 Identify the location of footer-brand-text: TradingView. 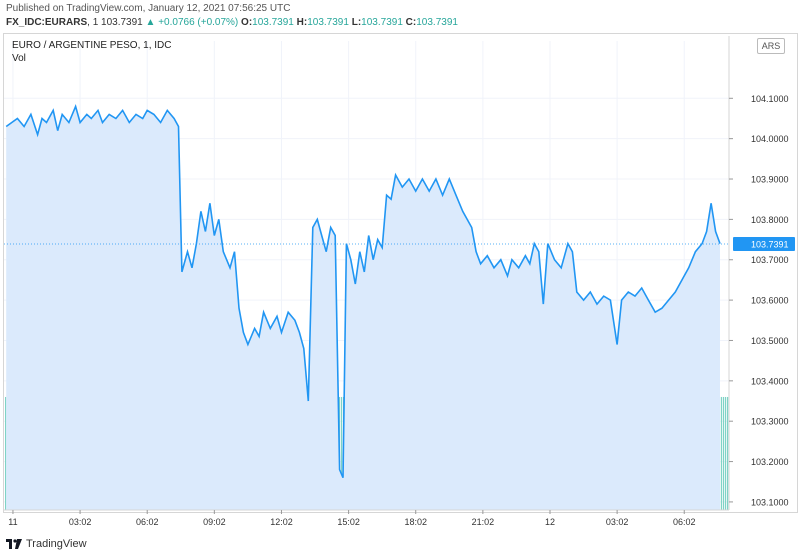
(56, 544).